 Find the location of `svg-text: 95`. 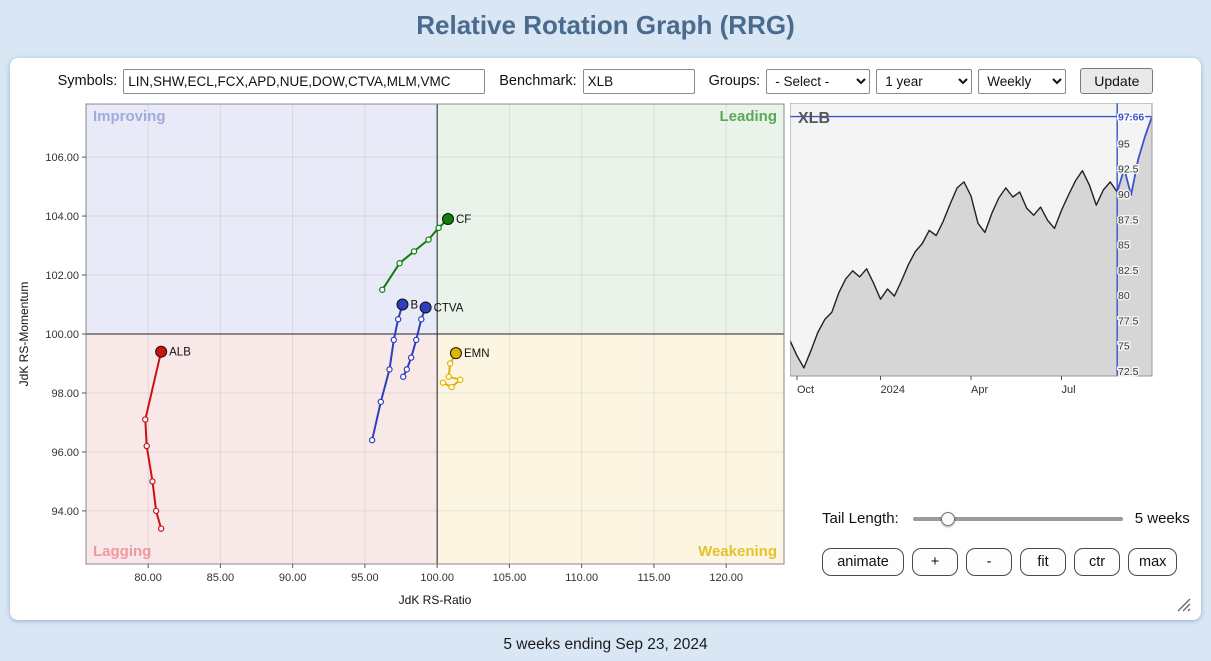

svg-text: 95 is located at coordinates (1124, 144).